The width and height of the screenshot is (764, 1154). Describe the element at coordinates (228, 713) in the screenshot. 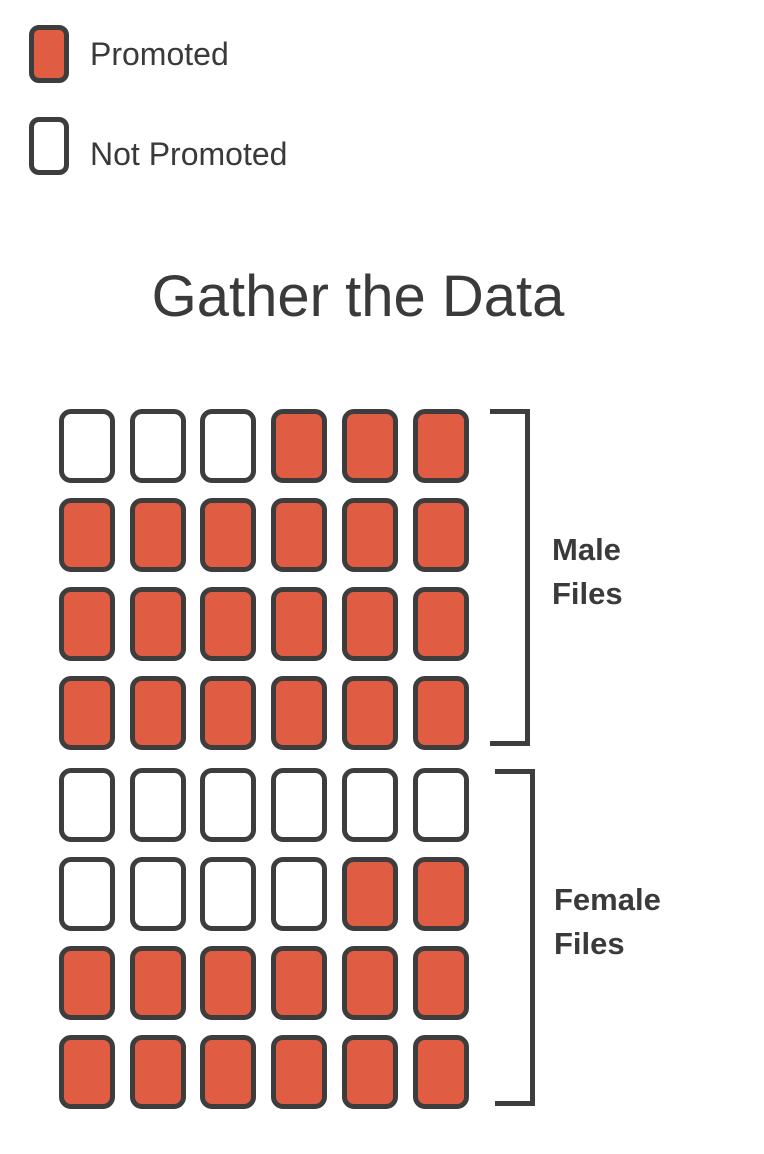

I see `male-file-r4-c3` at that location.